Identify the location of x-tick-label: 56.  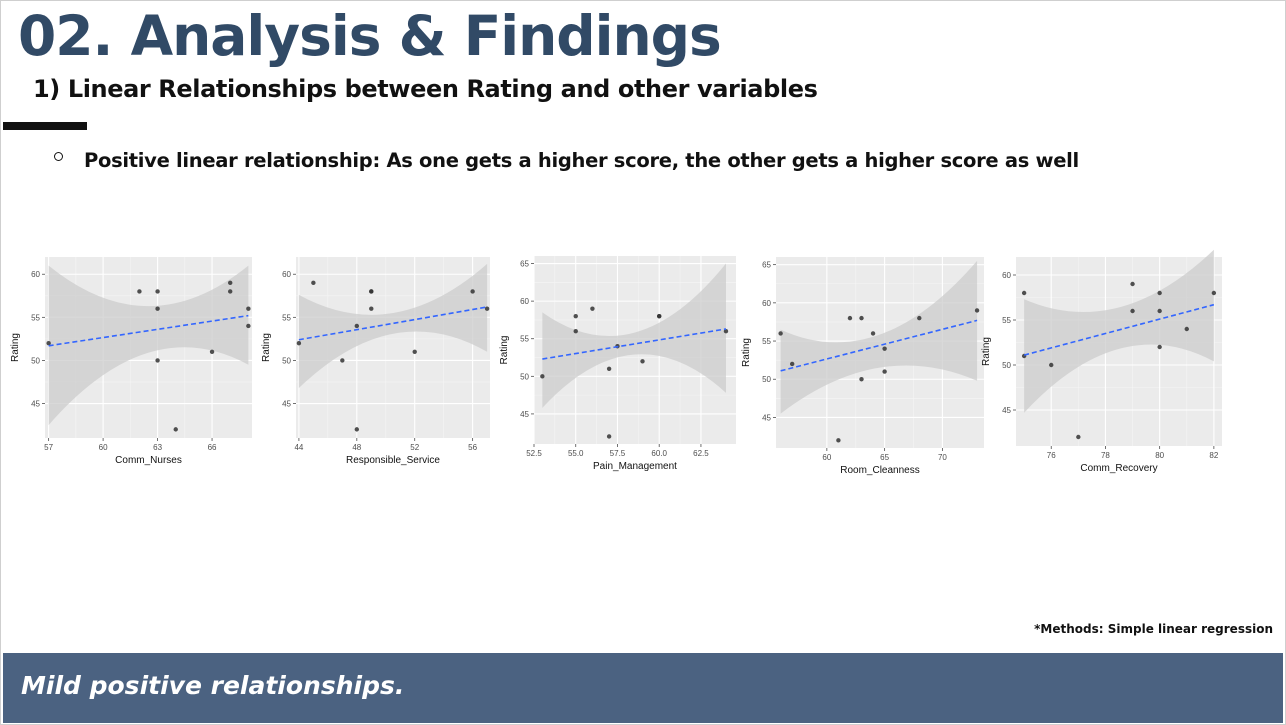
(472, 447).